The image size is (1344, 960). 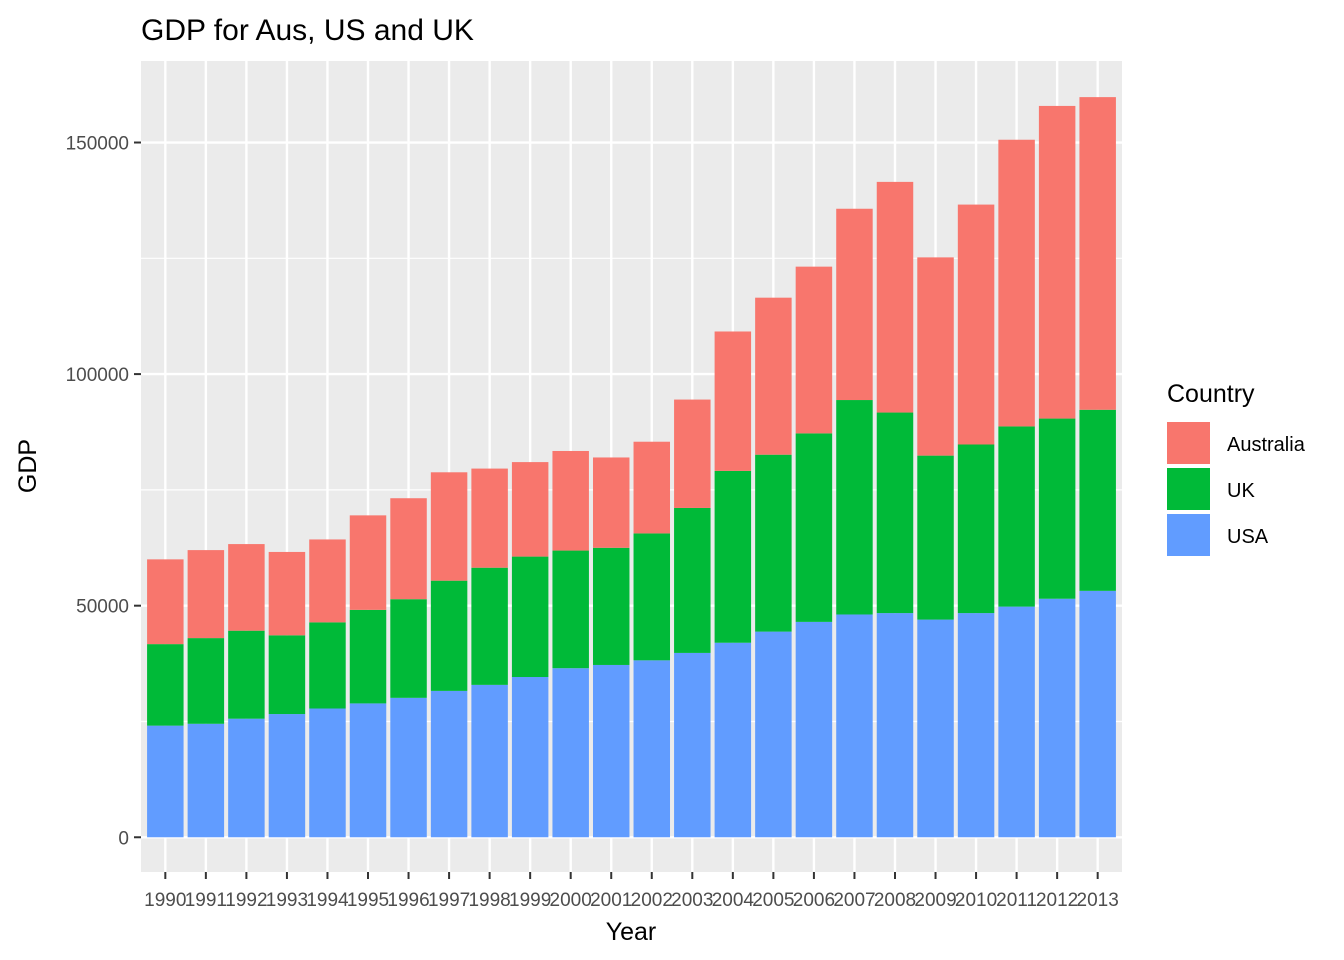 I want to click on y-tick-label: 150000, so click(x=97, y=144).